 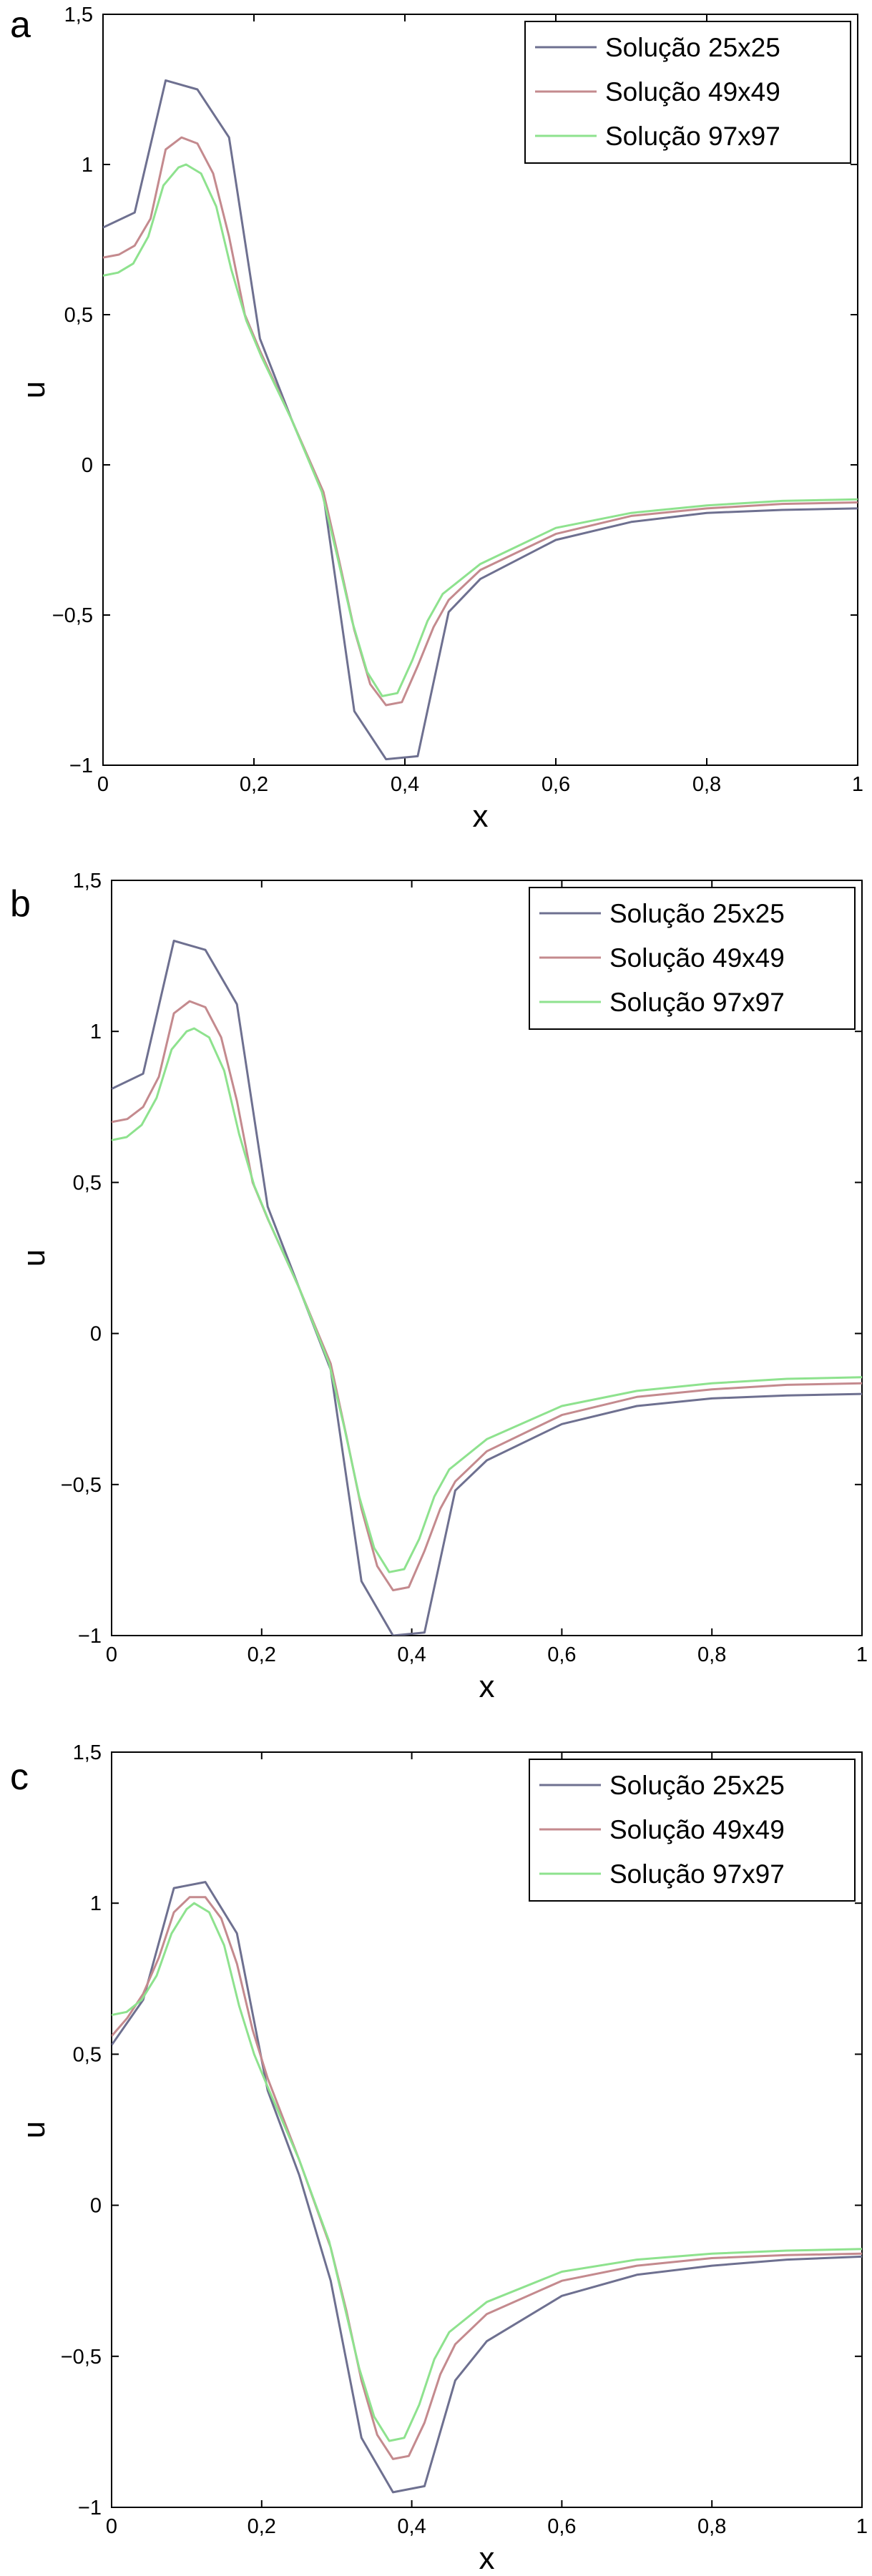 What do you see at coordinates (20, 904) in the screenshot?
I see `panel-label: b` at bounding box center [20, 904].